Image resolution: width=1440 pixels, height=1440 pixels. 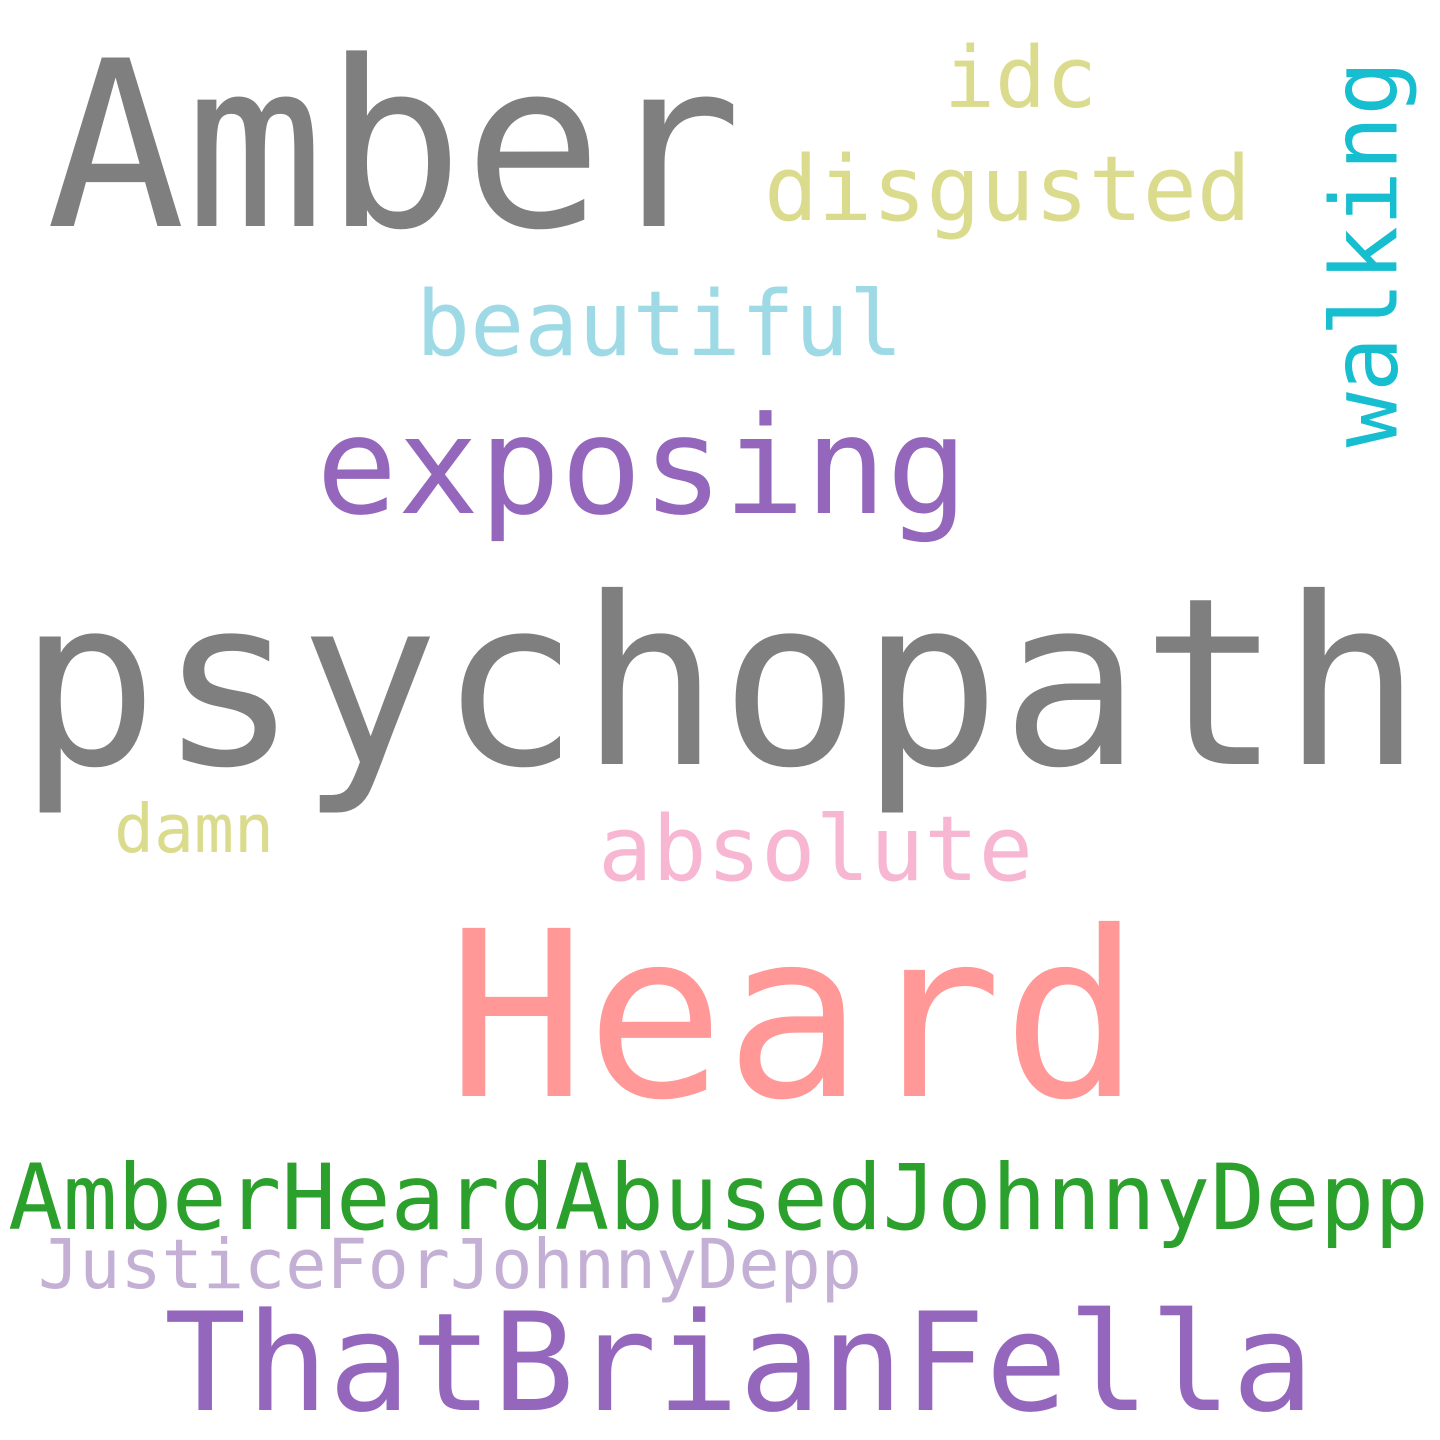 What do you see at coordinates (815, 850) in the screenshot?
I see `word-absolute: absolute` at bounding box center [815, 850].